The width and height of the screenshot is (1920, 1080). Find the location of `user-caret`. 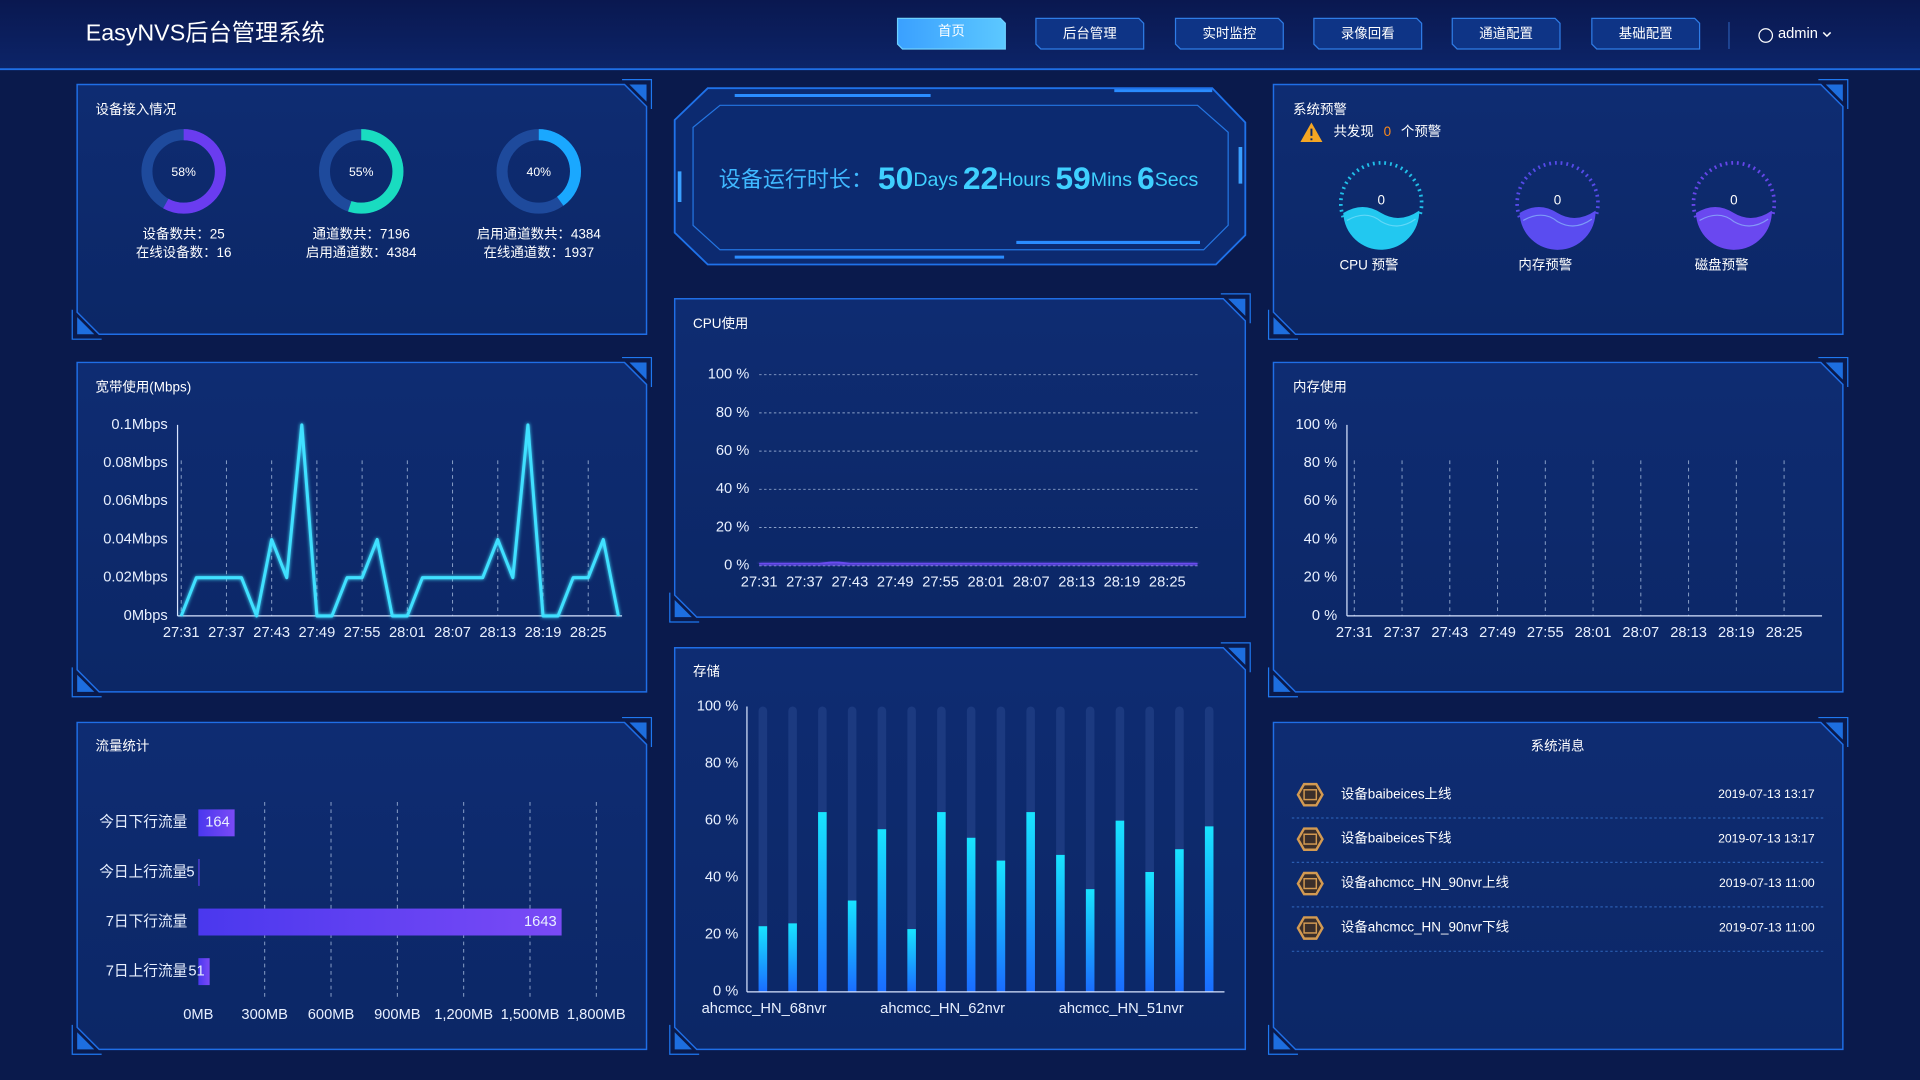

user-caret is located at coordinates (1827, 34).